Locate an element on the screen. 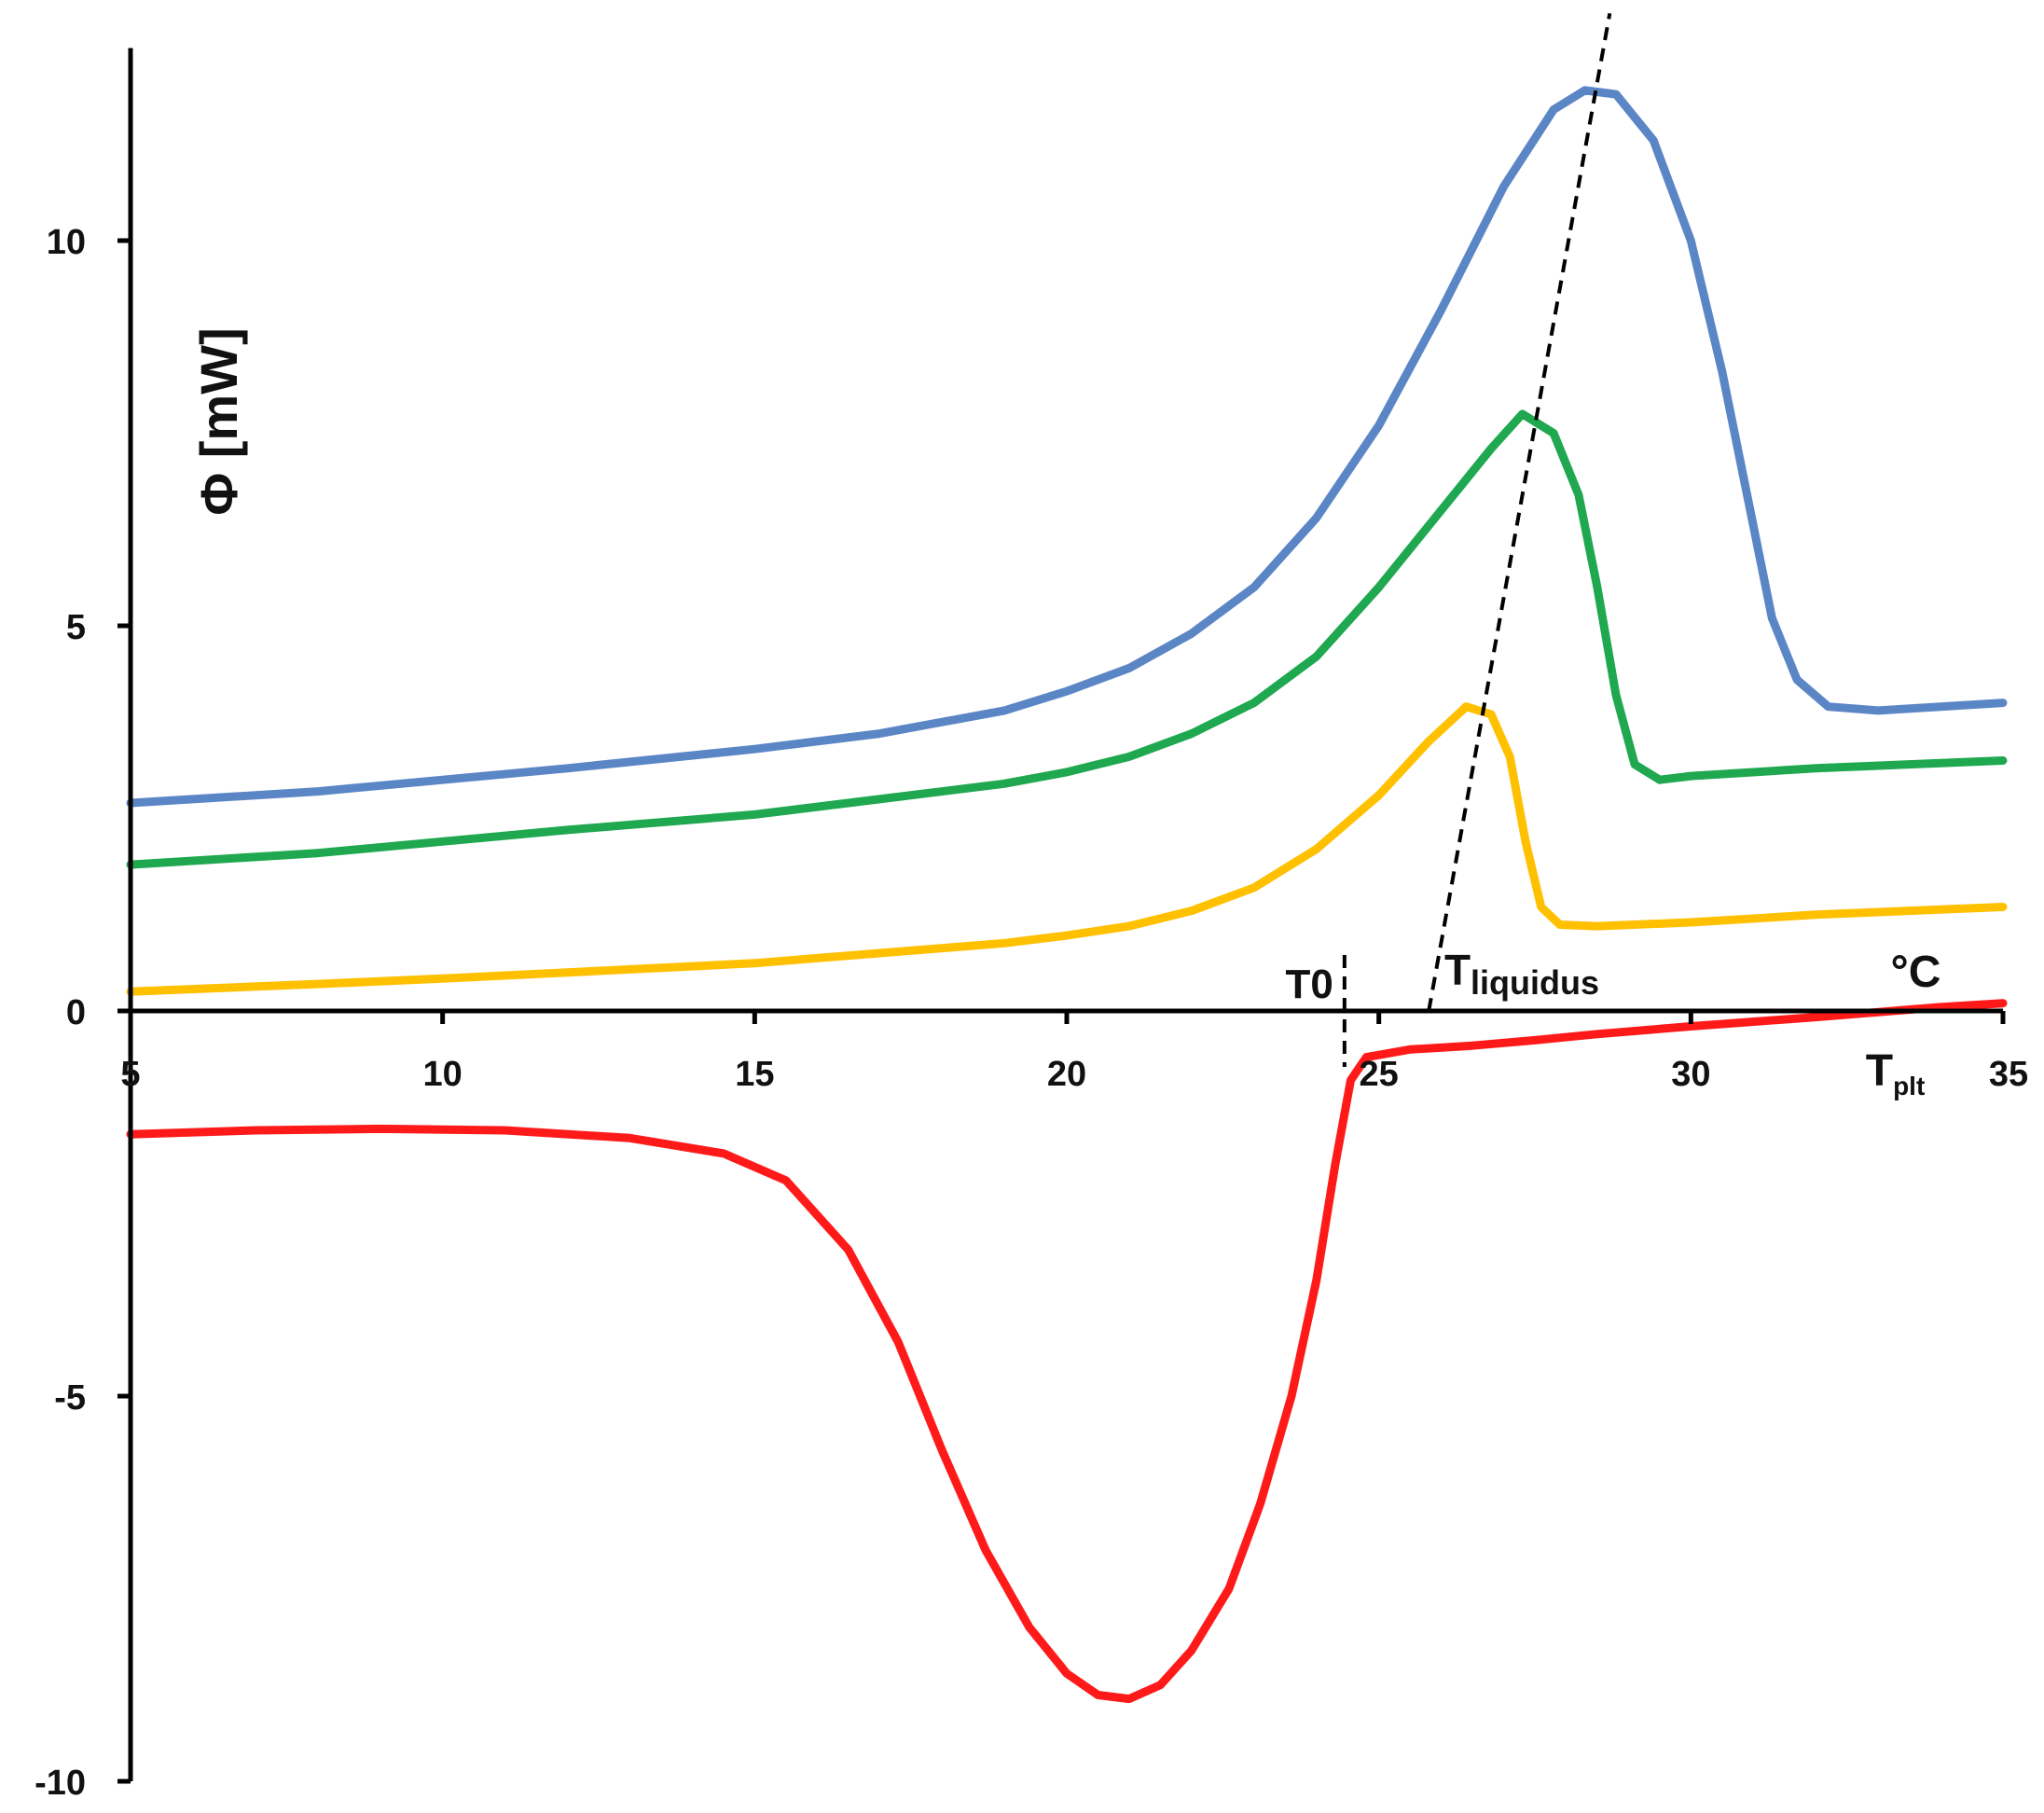  tliquidus-label: Tliquidus is located at coordinates (1521, 974).